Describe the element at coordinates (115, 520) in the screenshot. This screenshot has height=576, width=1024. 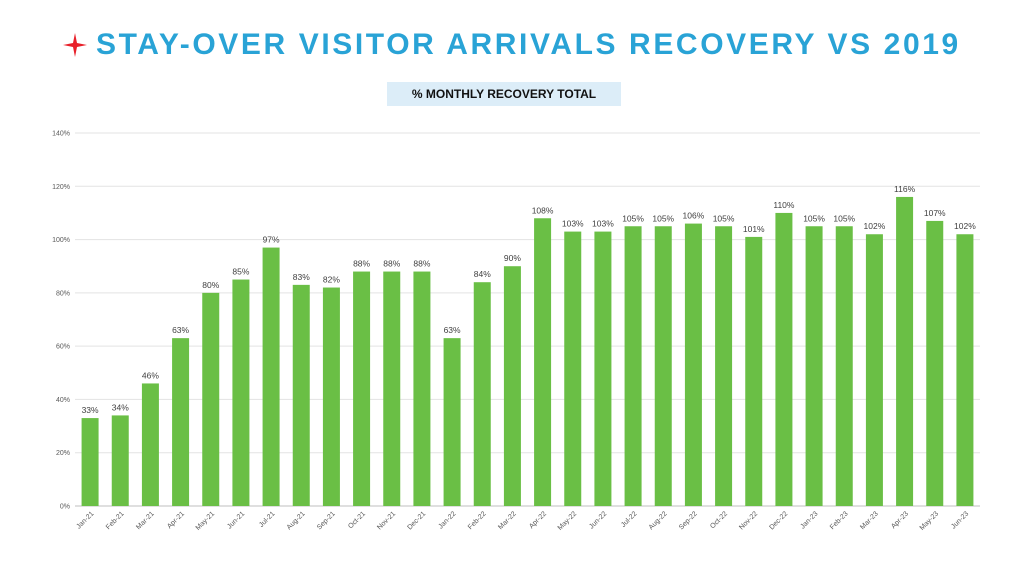
I see `x-tick-label: Feb-21` at that location.